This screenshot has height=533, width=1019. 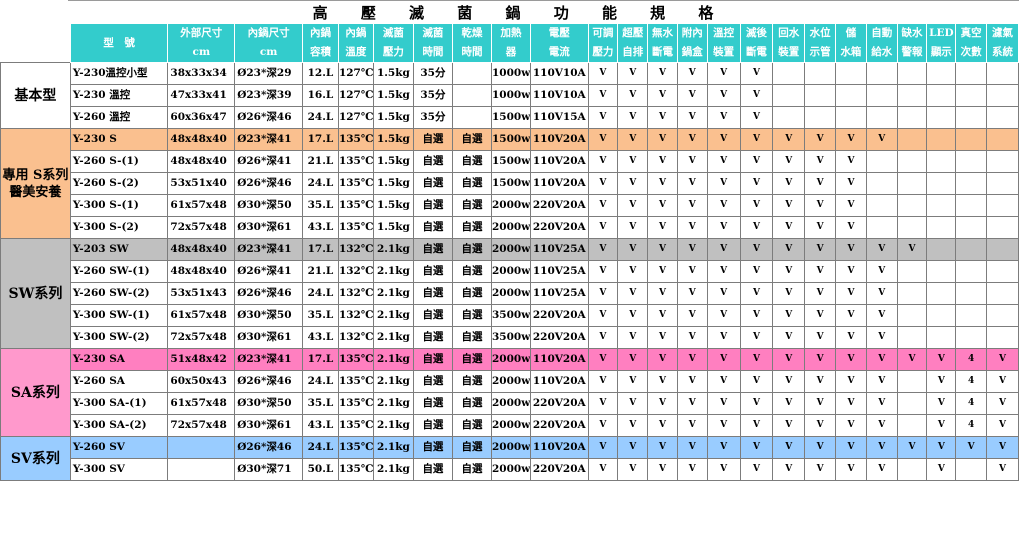 I want to click on spec-cell: 60x36x47, so click(x=201, y=117).